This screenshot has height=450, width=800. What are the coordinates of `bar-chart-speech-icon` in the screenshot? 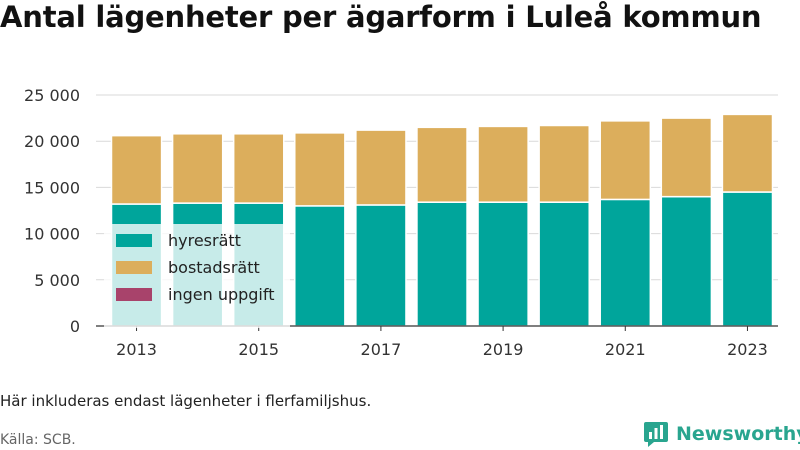 It's located at (656, 434).